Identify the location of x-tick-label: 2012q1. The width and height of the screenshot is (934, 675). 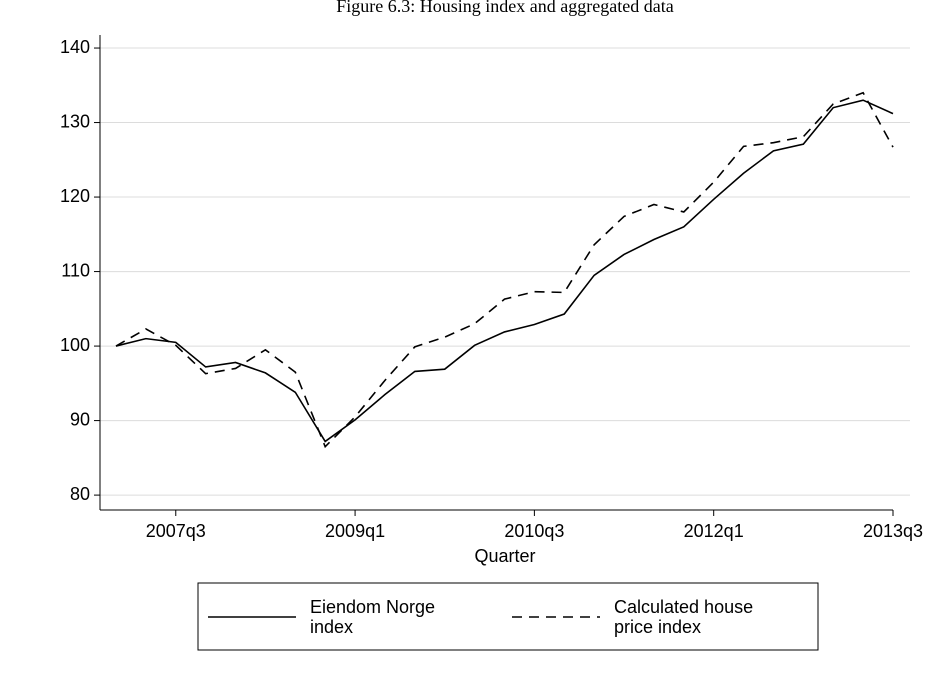
(714, 531).